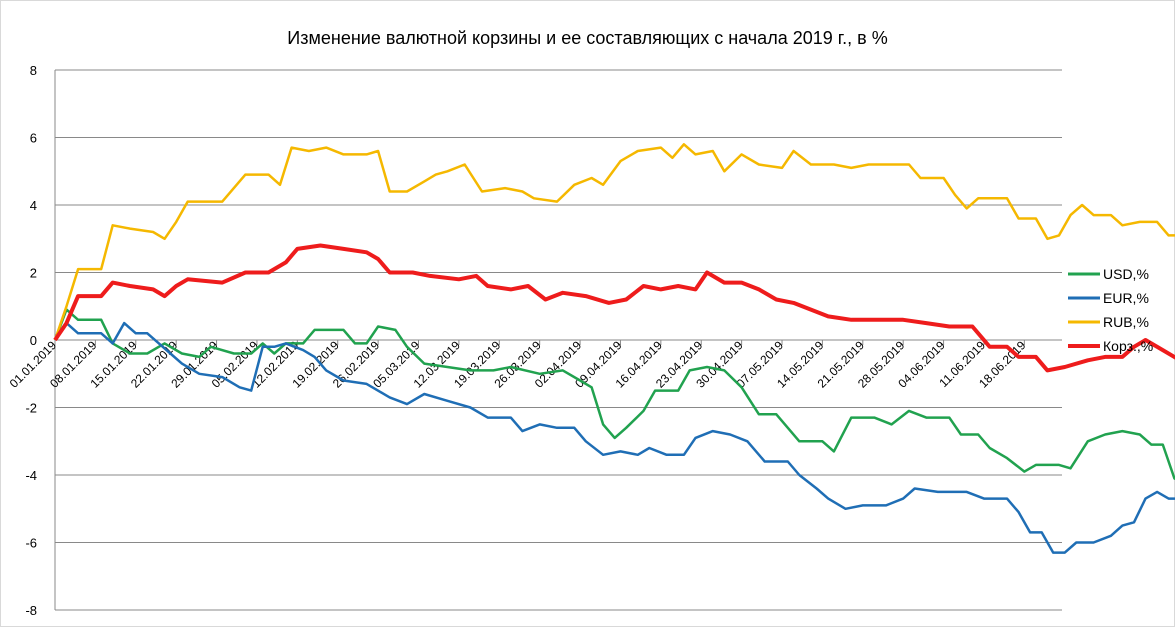 The height and width of the screenshot is (627, 1175). I want to click on y-tick-label: -2, so click(31, 408).